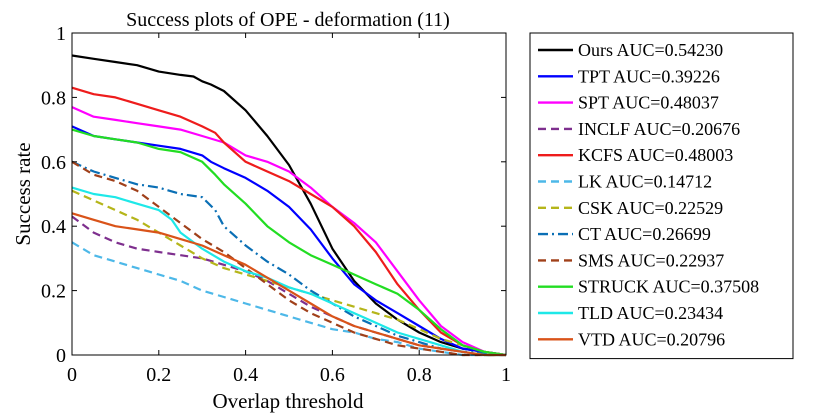 The height and width of the screenshot is (418, 830). Describe the element at coordinates (506, 375) in the screenshot. I see `x-tick-label: 1` at that location.